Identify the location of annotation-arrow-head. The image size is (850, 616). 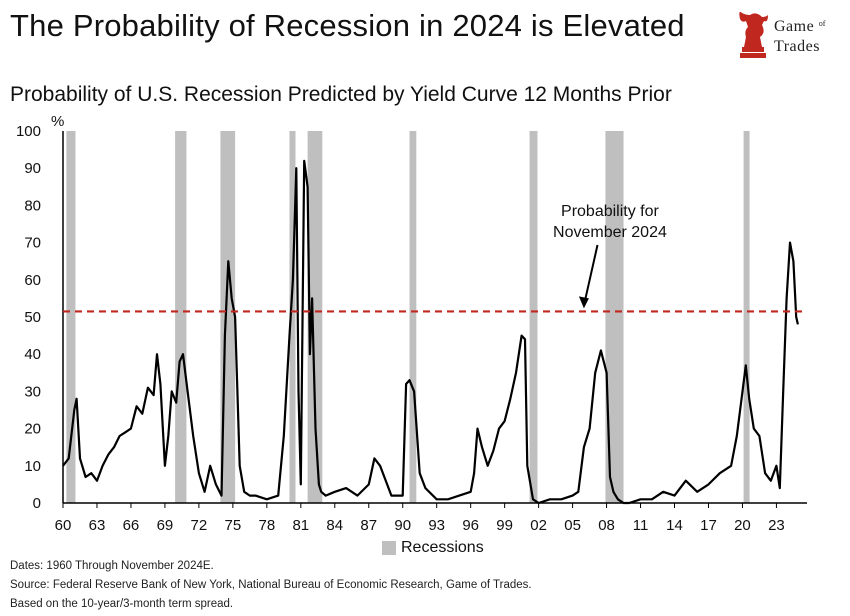
(583, 302).